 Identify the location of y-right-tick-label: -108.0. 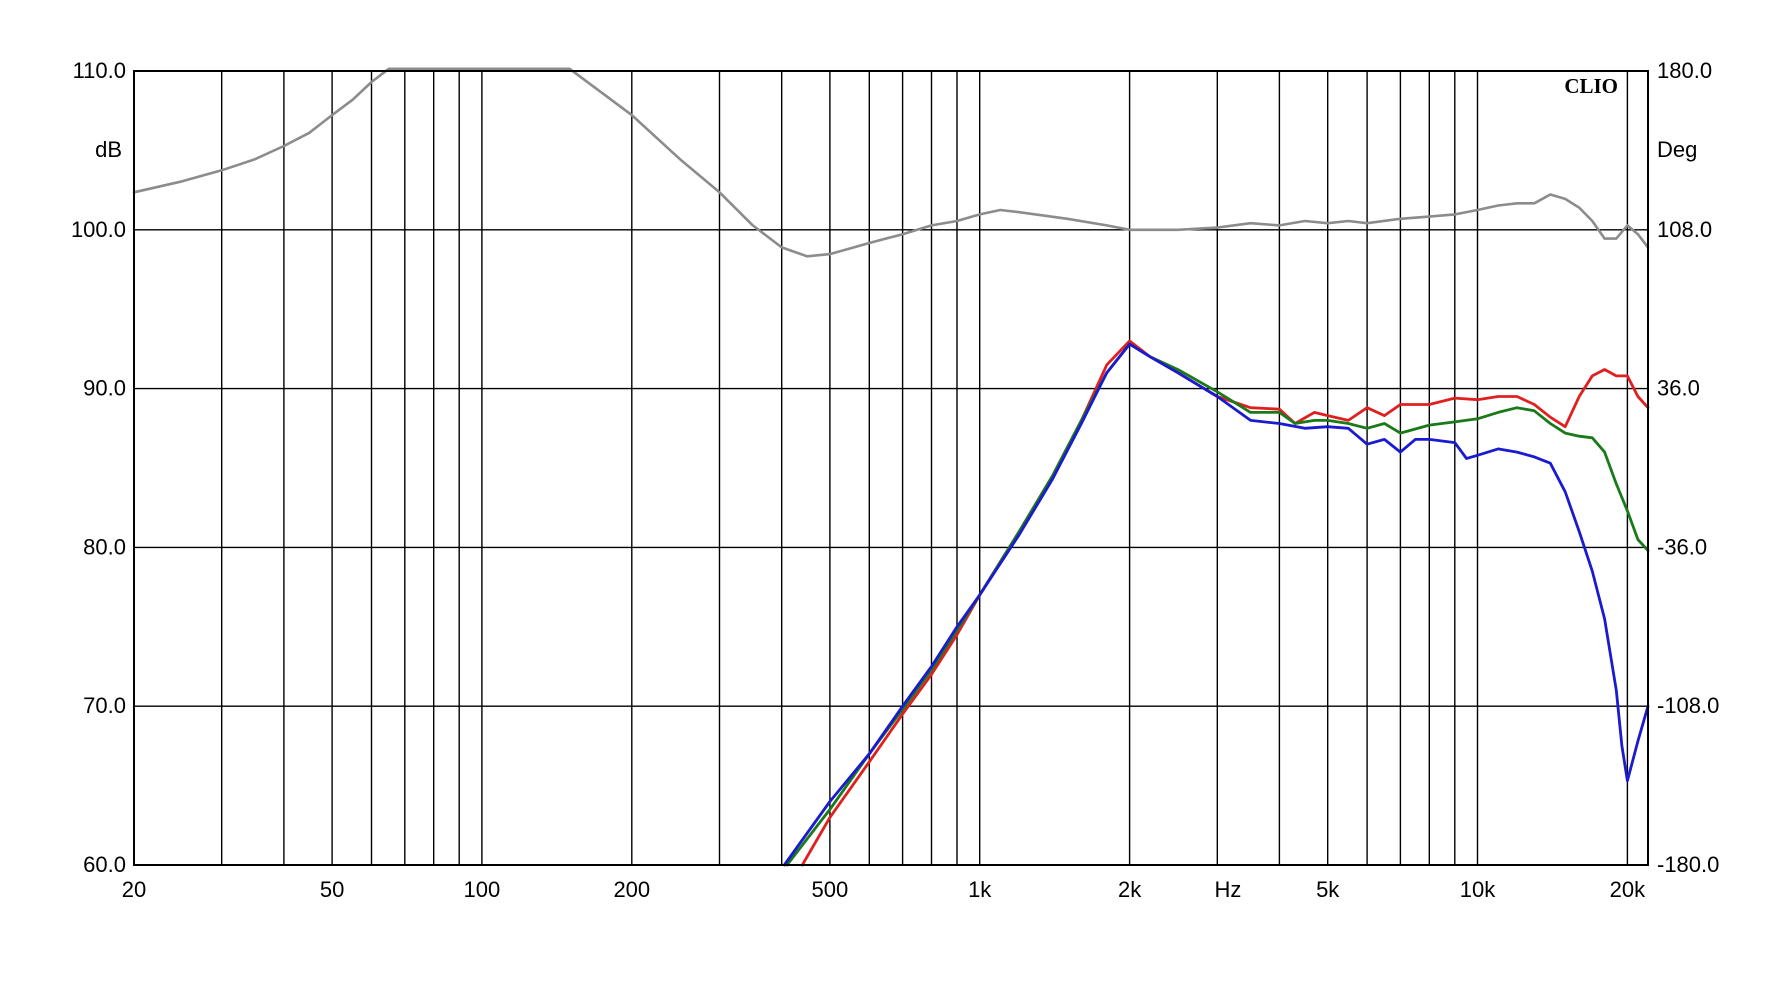
(1688, 705).